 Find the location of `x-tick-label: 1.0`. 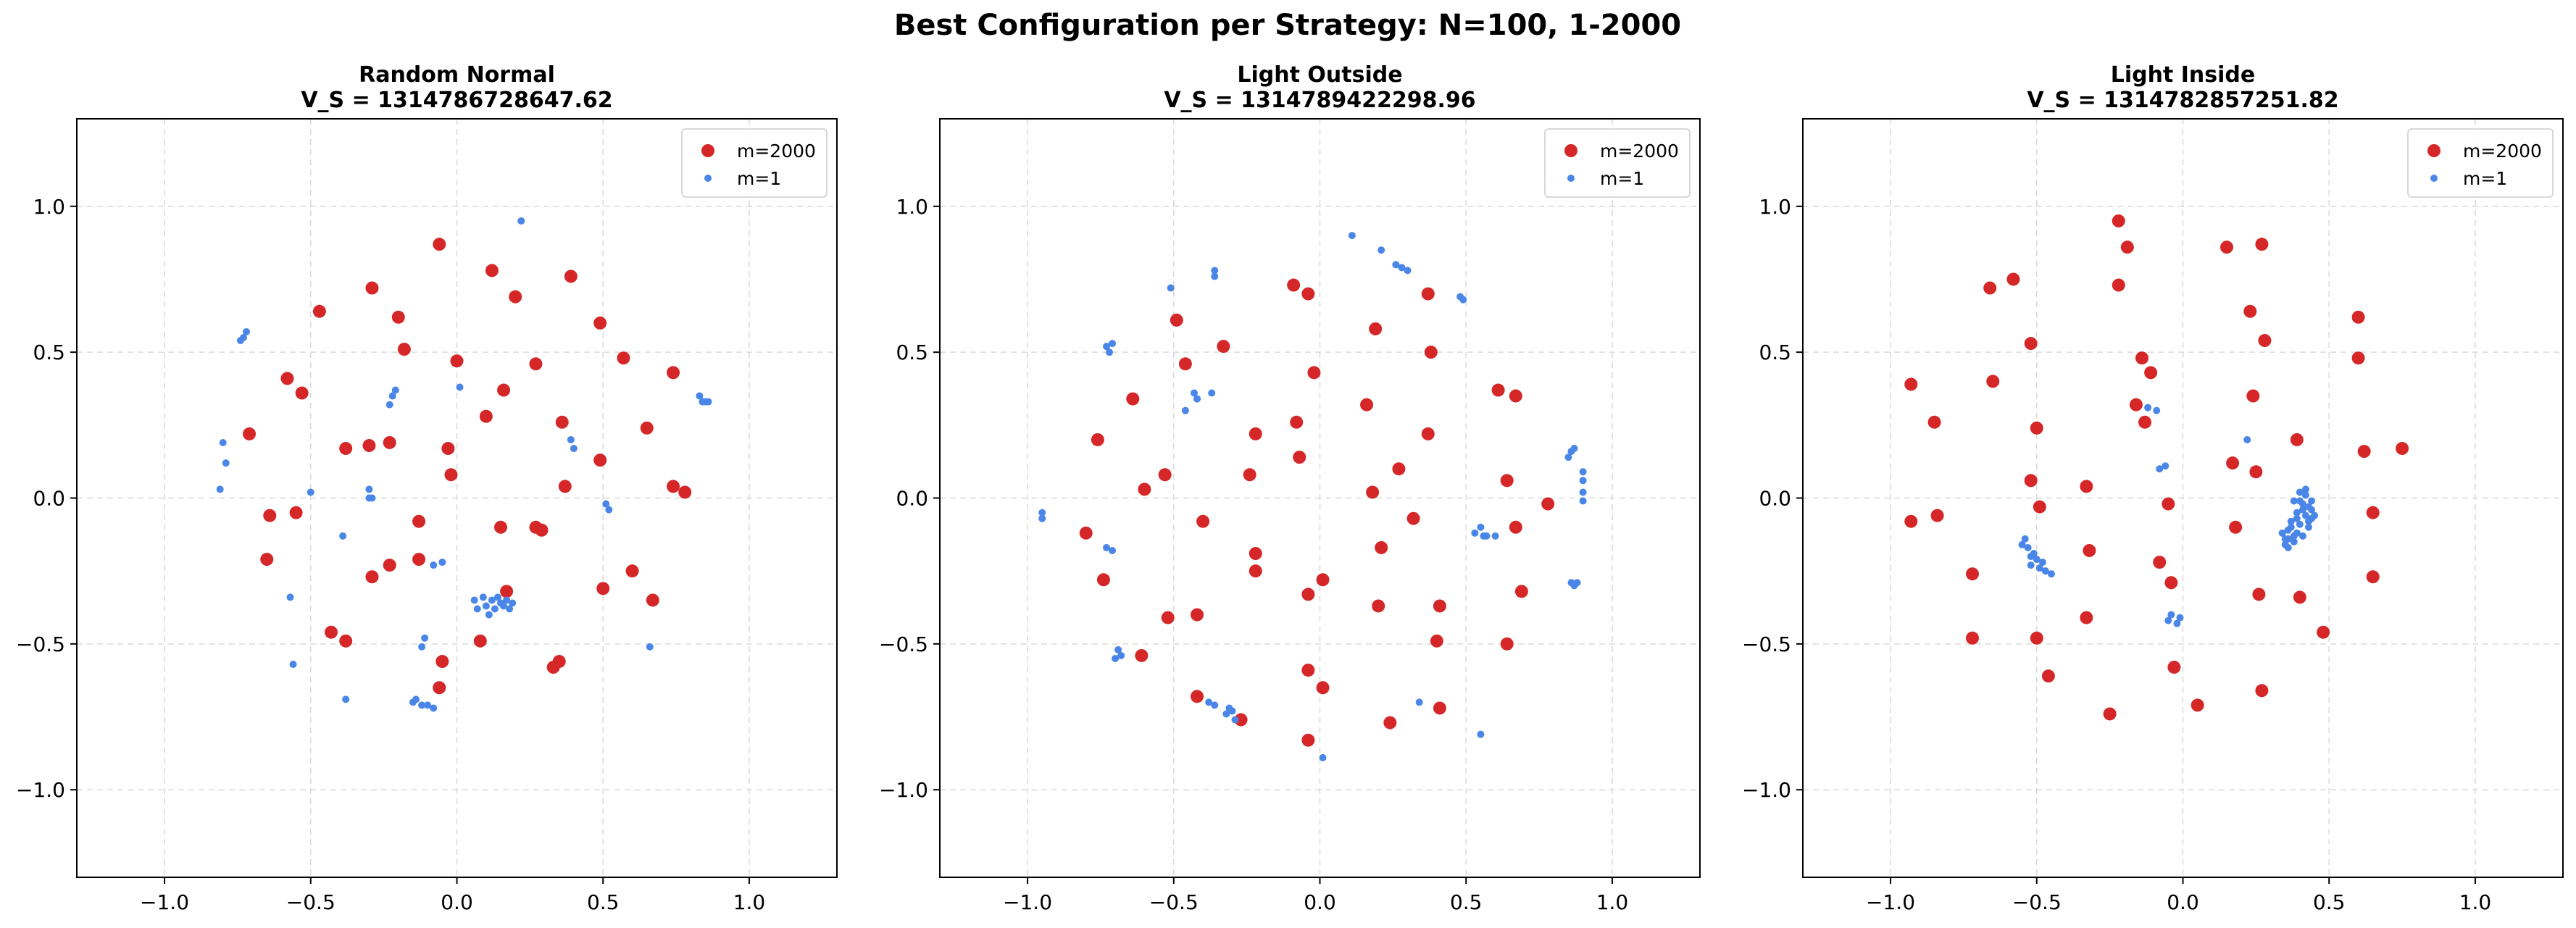

x-tick-label: 1.0 is located at coordinates (749, 902).